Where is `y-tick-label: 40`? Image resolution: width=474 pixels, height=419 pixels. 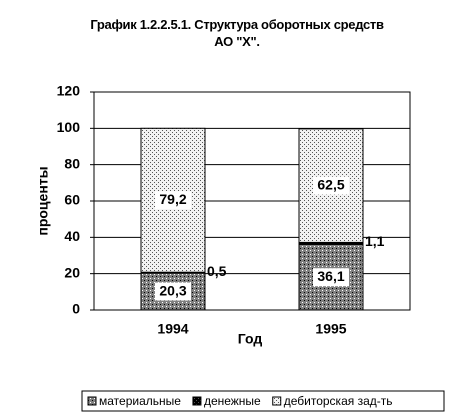 y-tick-label: 40 is located at coordinates (72, 236).